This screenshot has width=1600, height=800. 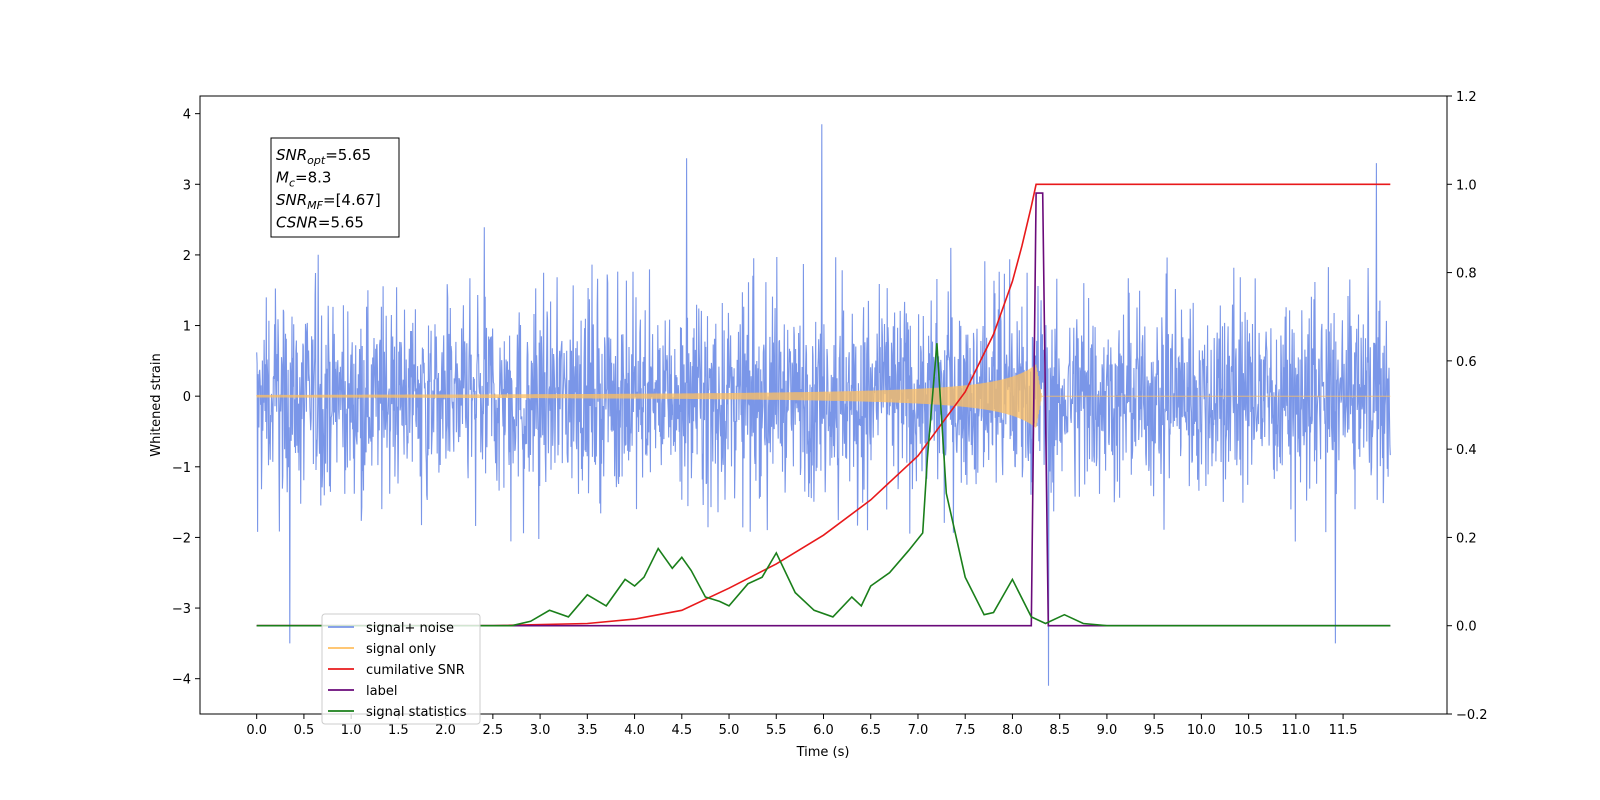 I want to click on y-tick-label: 3, so click(x=187, y=185).